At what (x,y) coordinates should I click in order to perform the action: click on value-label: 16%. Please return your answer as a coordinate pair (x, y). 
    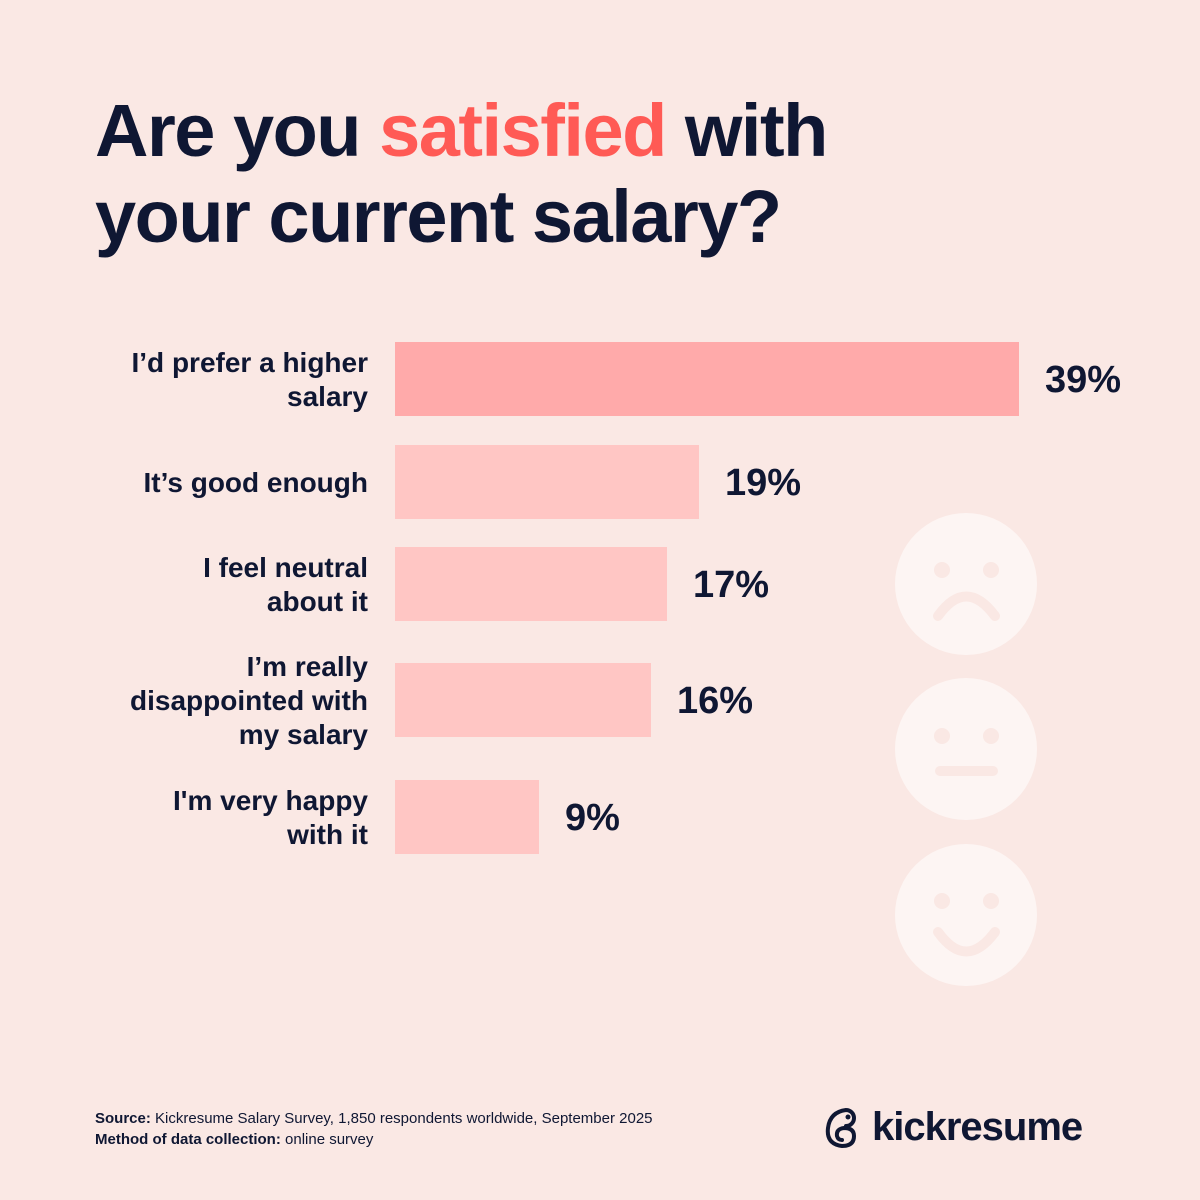
    Looking at the image, I should click on (715, 701).